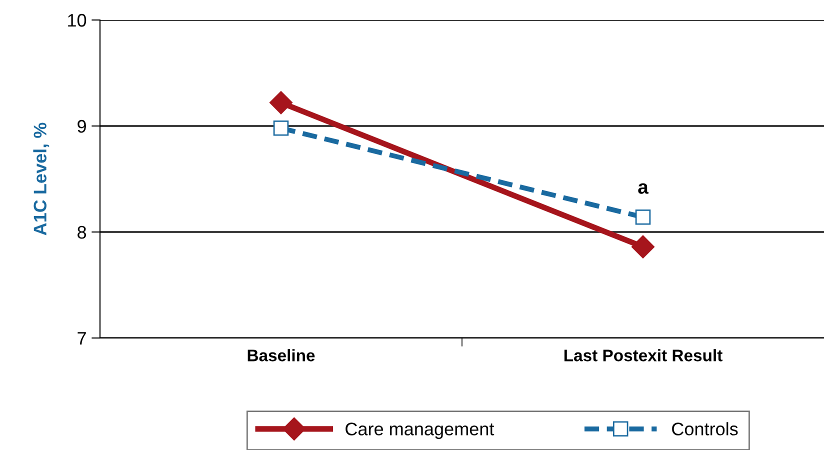  I want to click on y-tick-label: 8, so click(82, 232).